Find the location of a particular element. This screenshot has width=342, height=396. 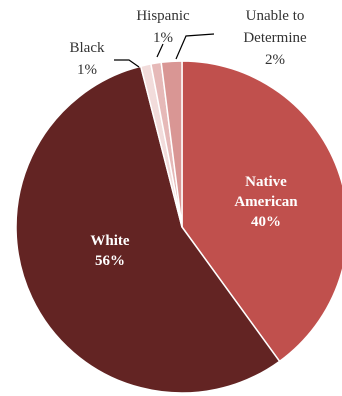

slice-black-value-label: 1% is located at coordinates (87, 70).